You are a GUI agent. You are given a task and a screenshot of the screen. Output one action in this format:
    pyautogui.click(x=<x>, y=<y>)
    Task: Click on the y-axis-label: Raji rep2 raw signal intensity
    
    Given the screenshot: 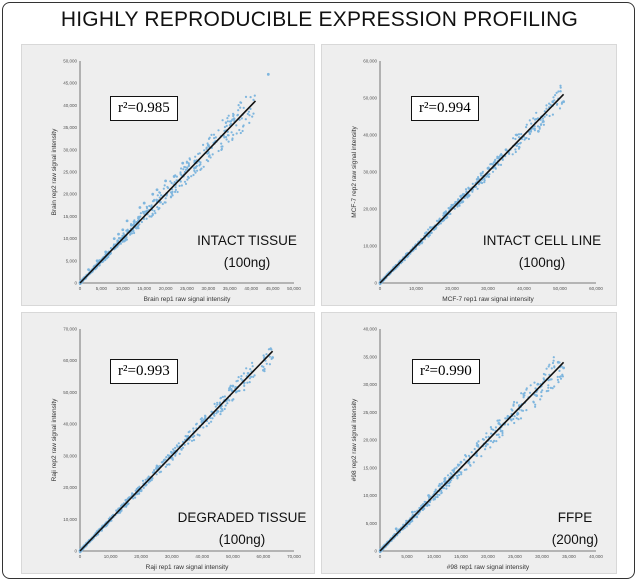 What is the action you would take?
    pyautogui.click(x=54, y=439)
    